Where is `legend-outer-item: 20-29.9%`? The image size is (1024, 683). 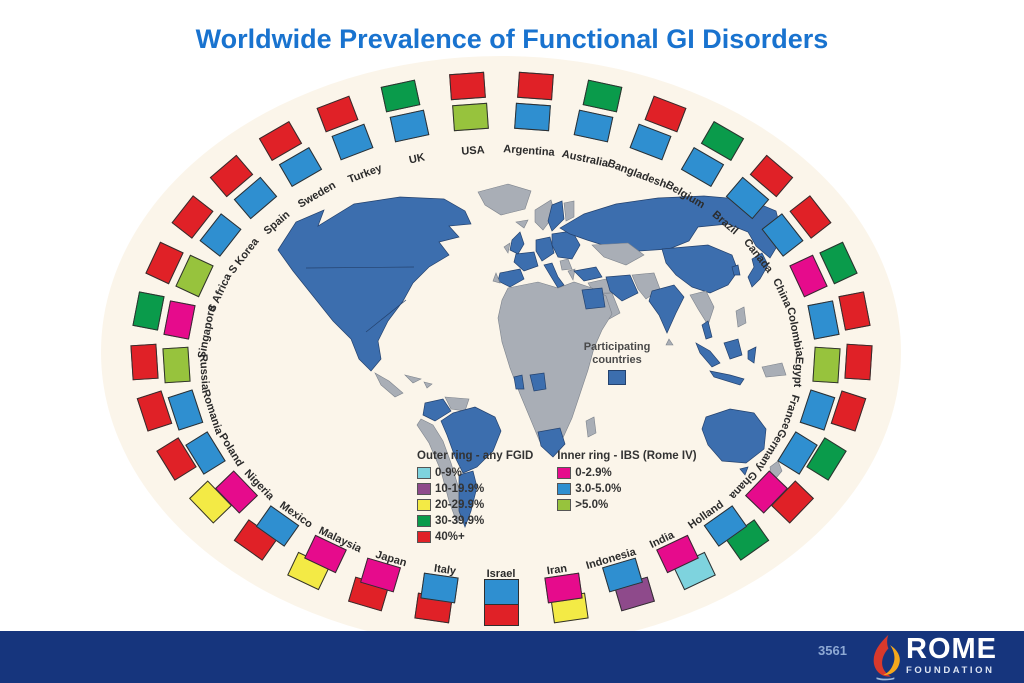
legend-outer-item: 20-29.9% is located at coordinates (475, 505).